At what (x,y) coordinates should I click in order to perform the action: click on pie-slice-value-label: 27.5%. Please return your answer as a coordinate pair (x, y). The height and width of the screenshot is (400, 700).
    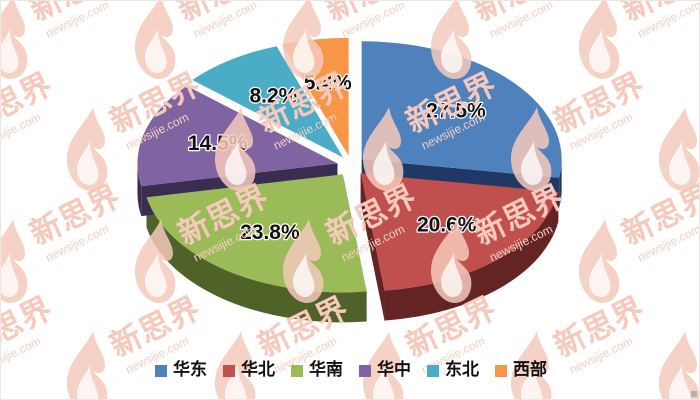
    Looking at the image, I should click on (456, 110).